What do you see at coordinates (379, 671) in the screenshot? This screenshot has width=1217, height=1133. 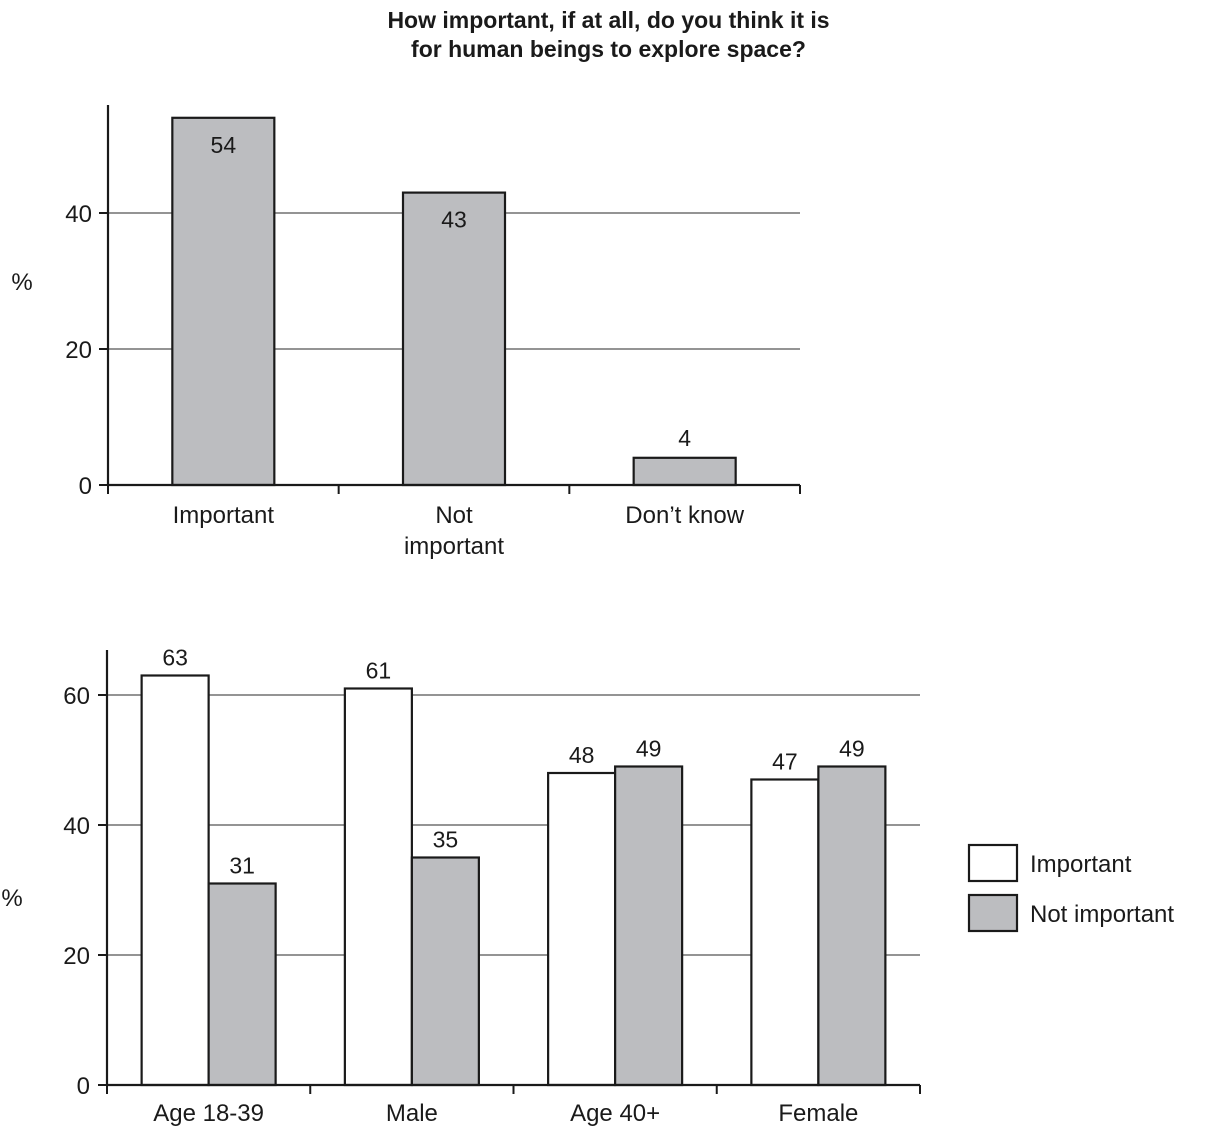 I see `data-label: 61` at bounding box center [379, 671].